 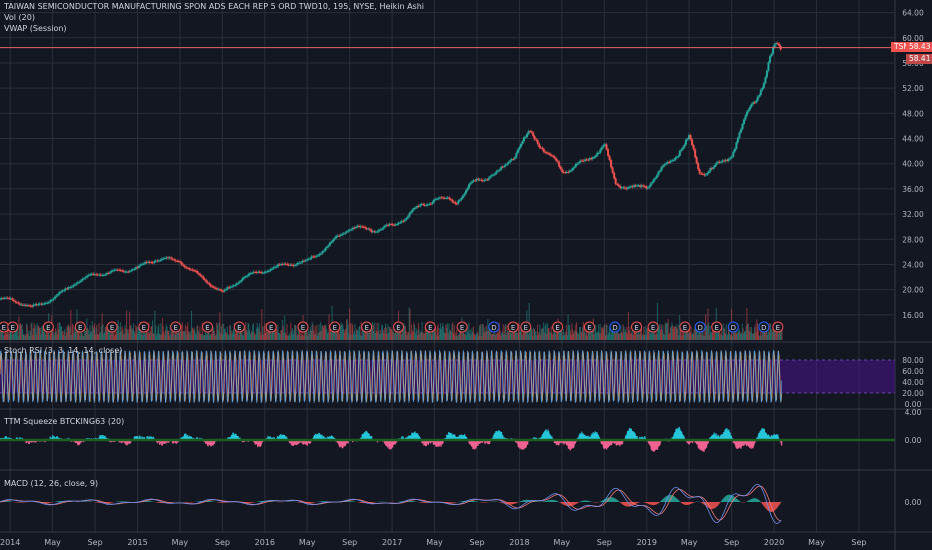 What do you see at coordinates (51, 483) in the screenshot?
I see `macd-legend: MACD (12, 26, close, 9)` at bounding box center [51, 483].